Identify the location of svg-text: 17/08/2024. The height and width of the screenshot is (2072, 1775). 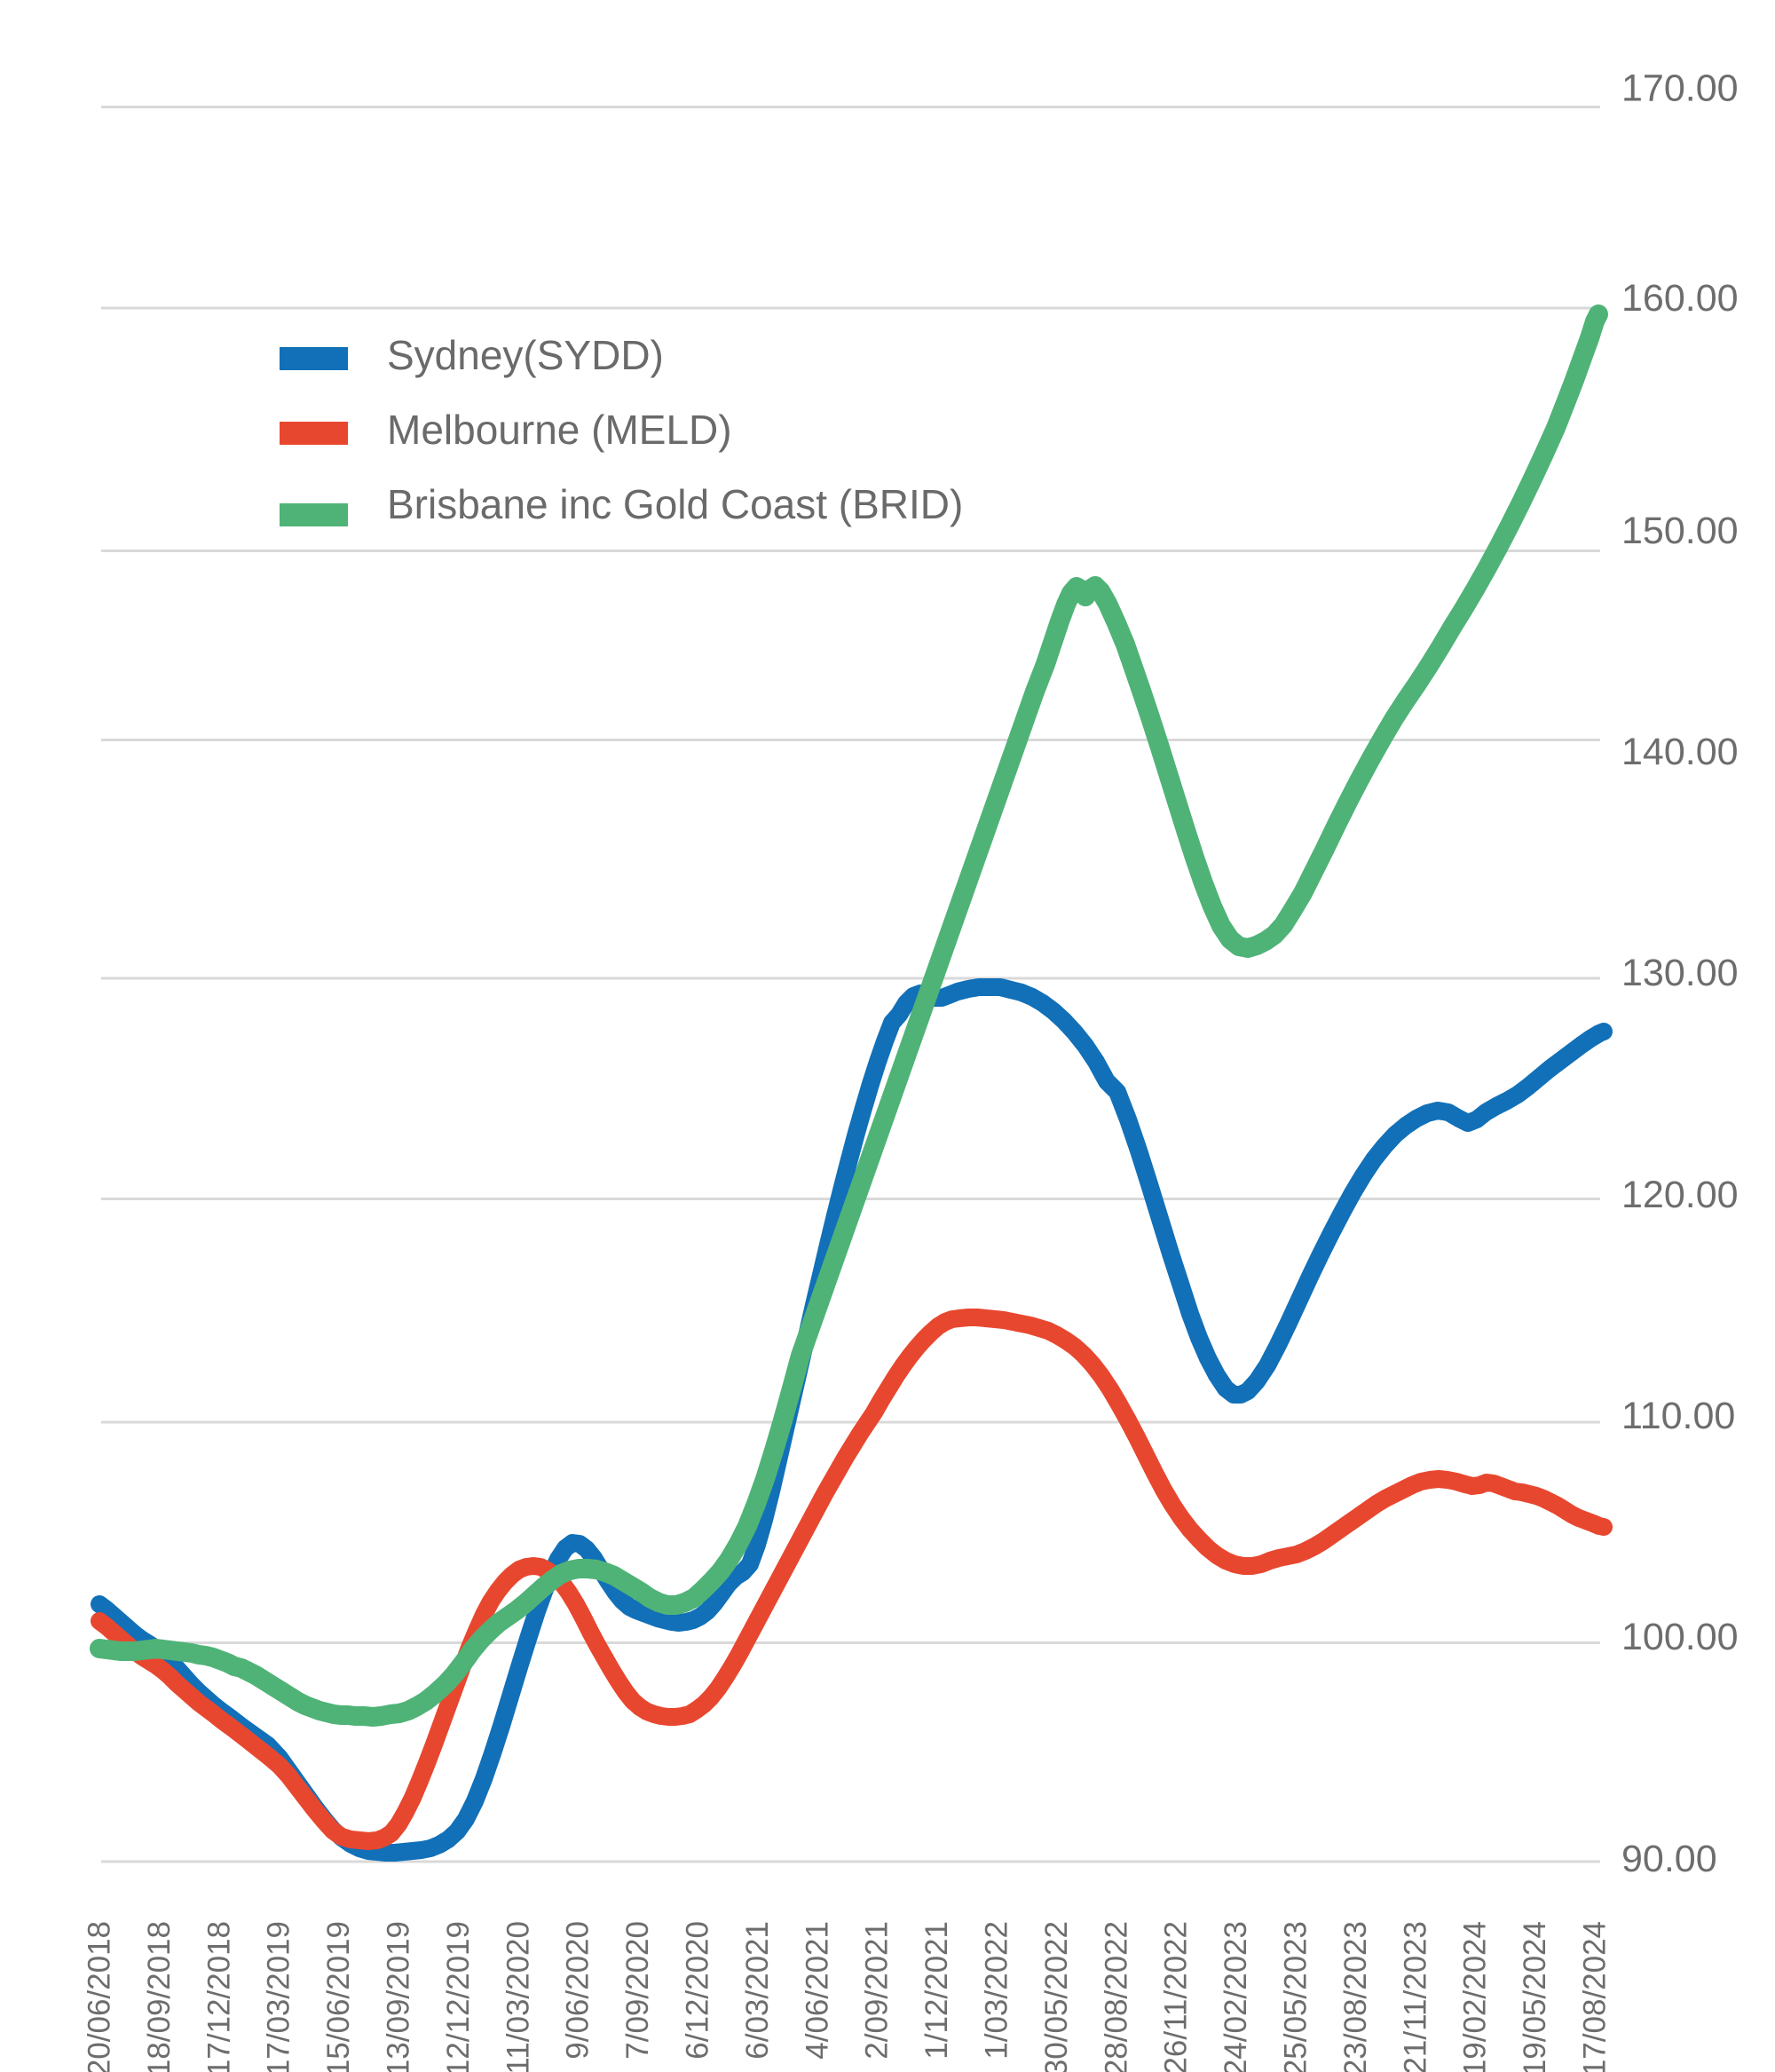
(1595, 1997).